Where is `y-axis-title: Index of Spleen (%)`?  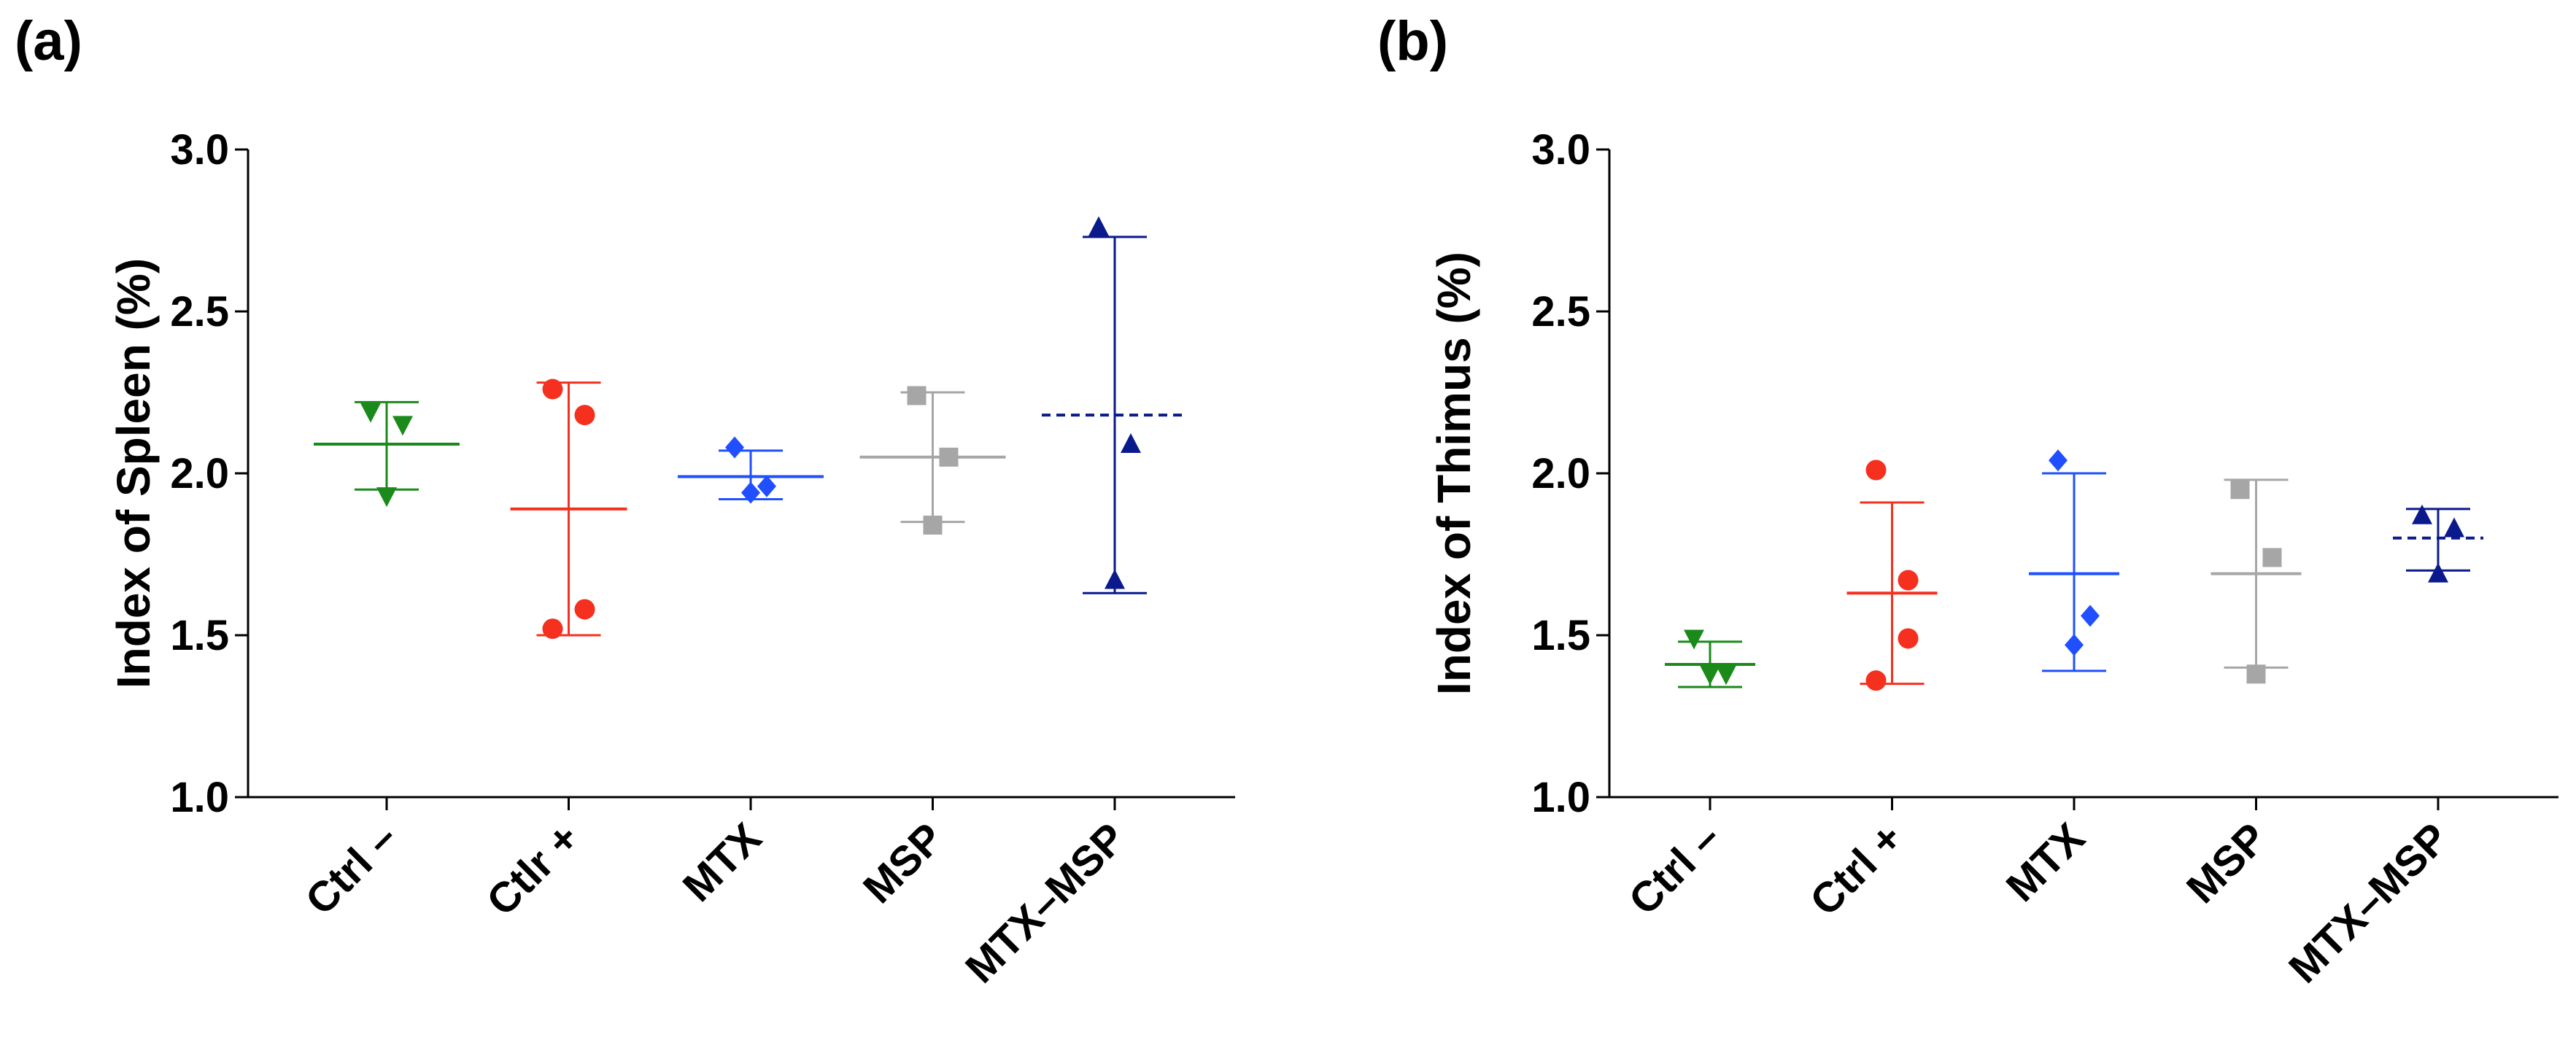
y-axis-title: Index of Spleen (%) is located at coordinates (133, 473).